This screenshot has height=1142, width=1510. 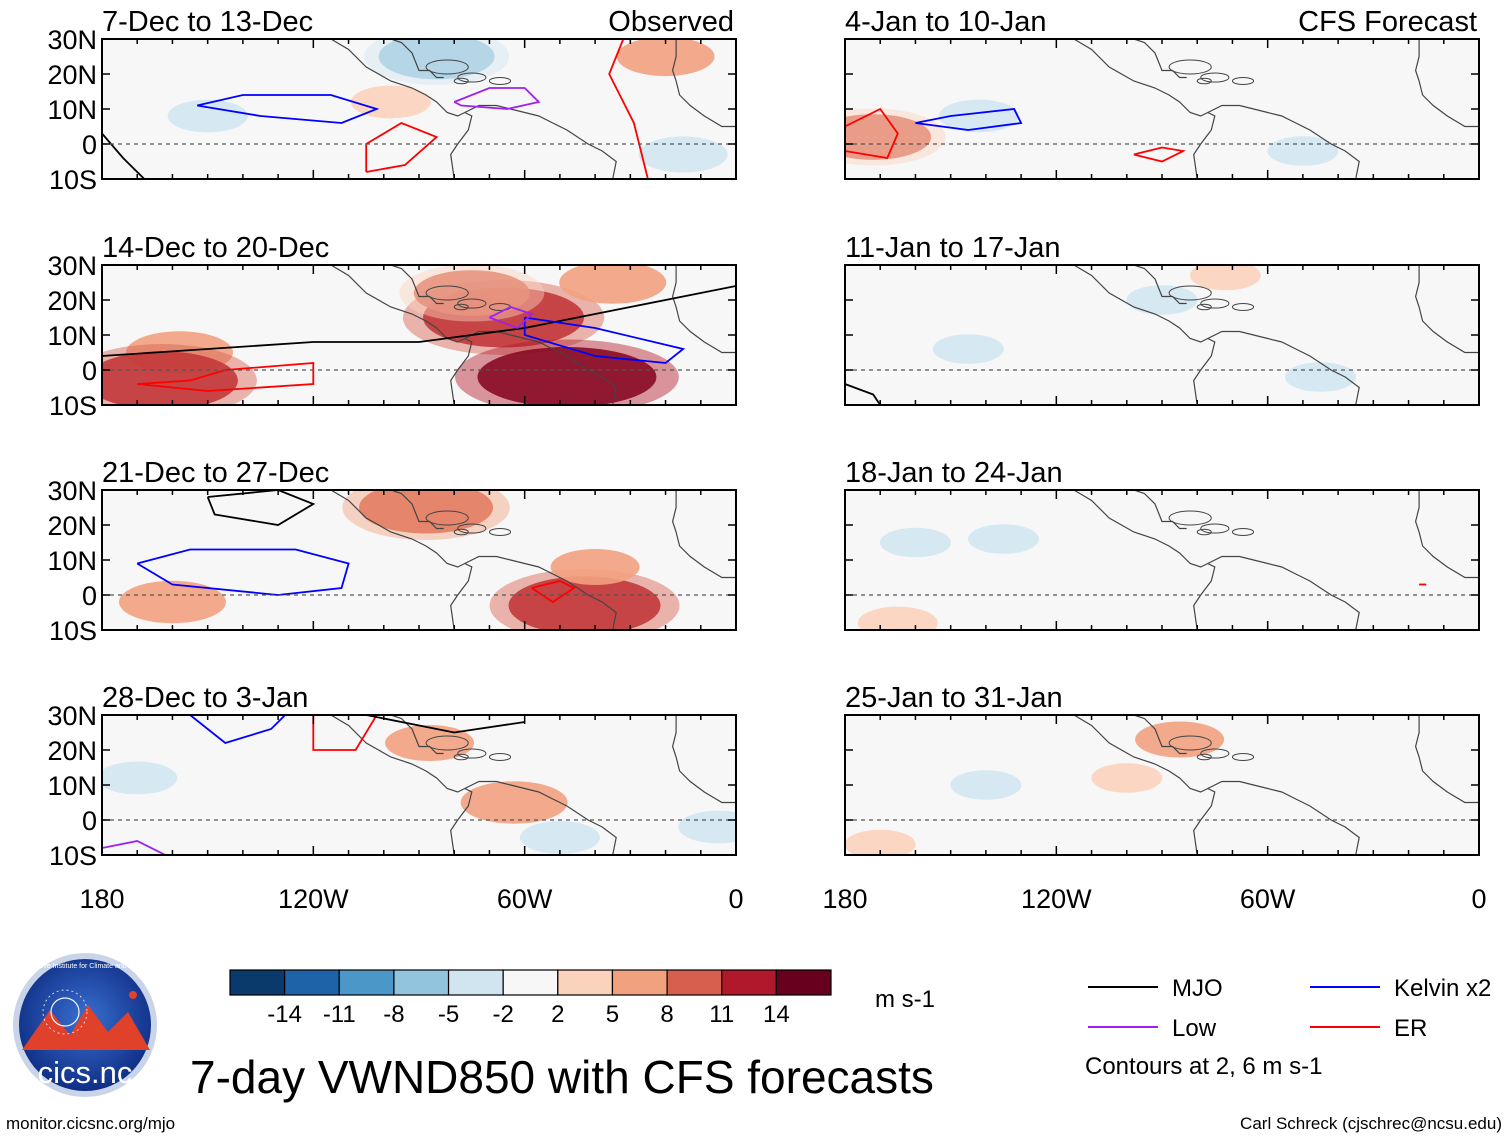 I want to click on panel-period-label: 18-Jan to 24-Jan, so click(x=954, y=473).